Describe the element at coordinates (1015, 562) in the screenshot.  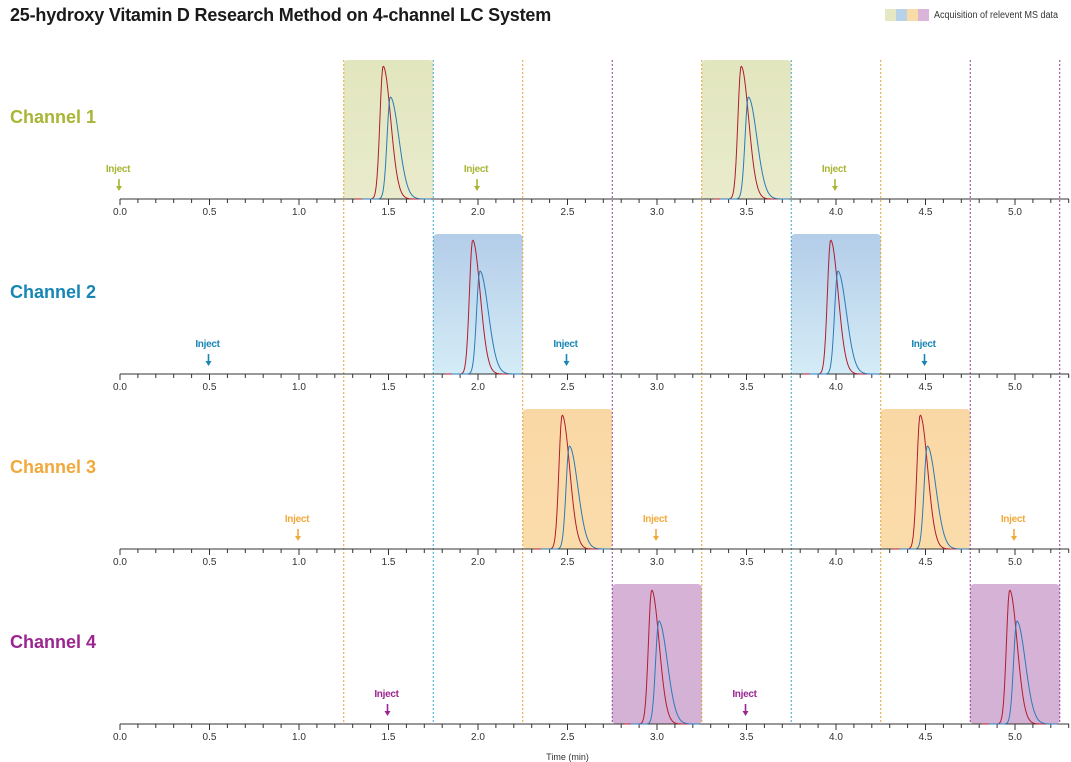
I see `x-tick-label-ch3-10: 5.0` at that location.